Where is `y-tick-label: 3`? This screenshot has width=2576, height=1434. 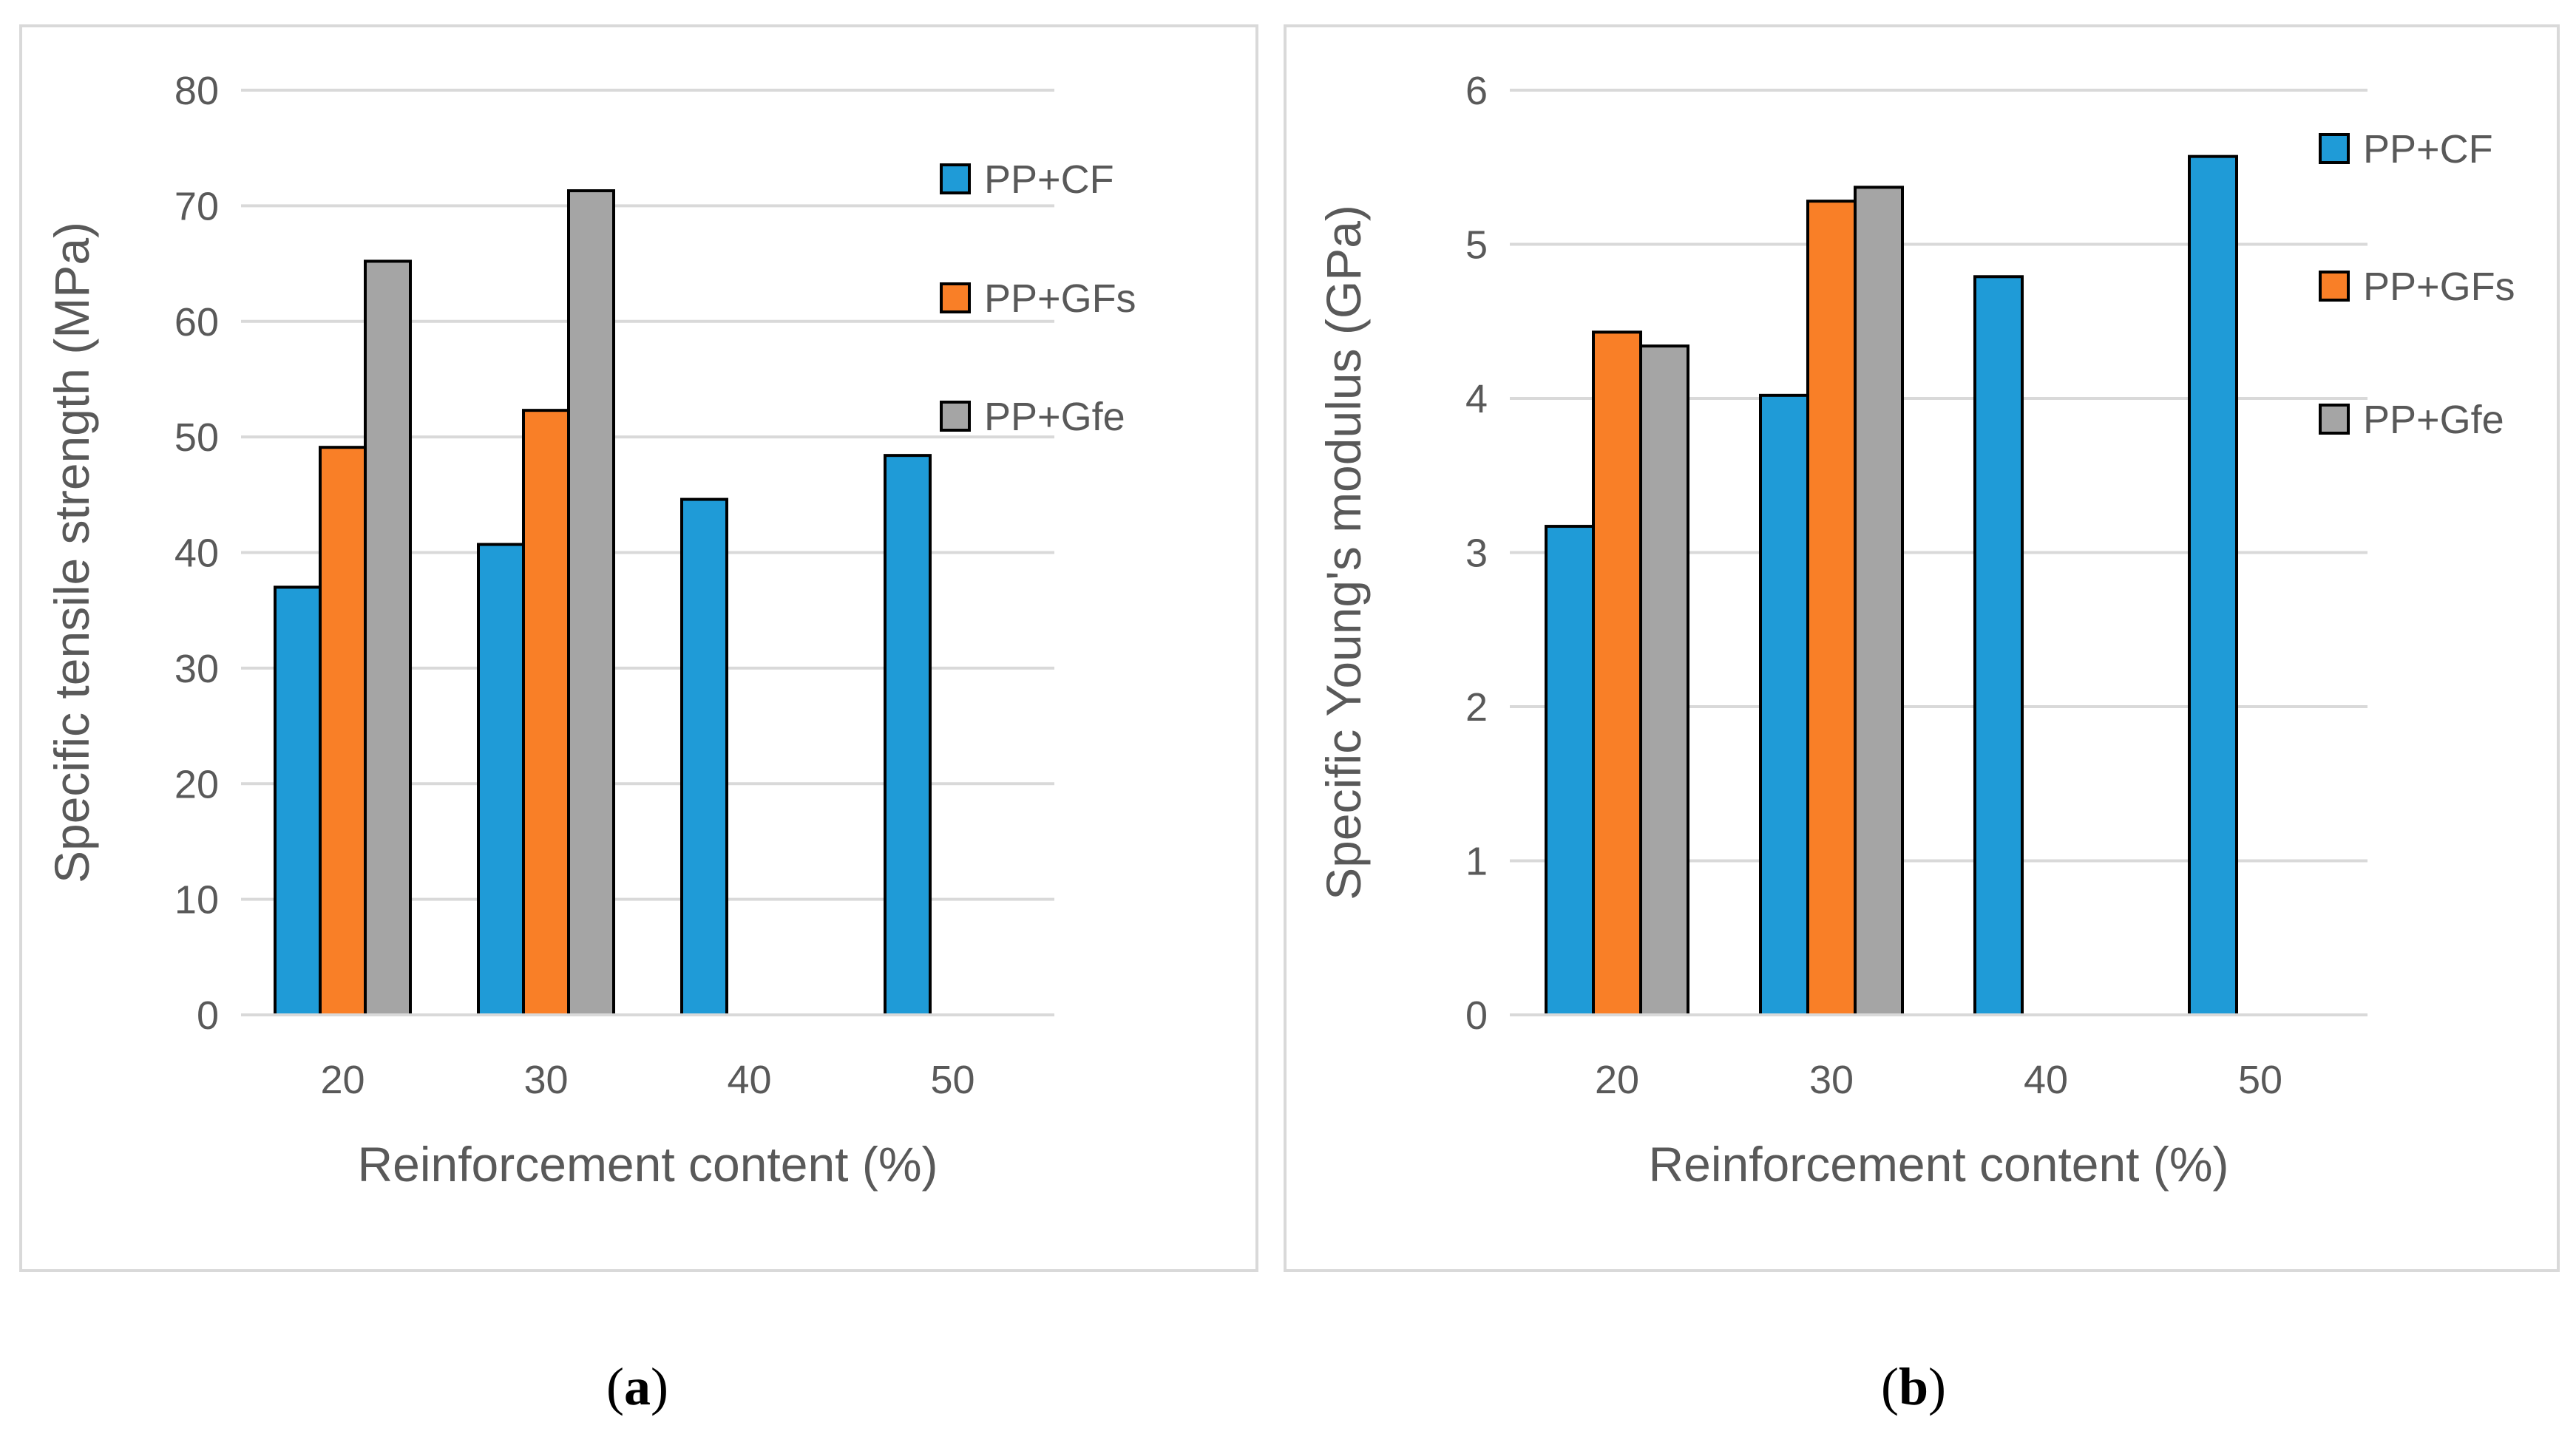 y-tick-label: 3 is located at coordinates (1476, 553).